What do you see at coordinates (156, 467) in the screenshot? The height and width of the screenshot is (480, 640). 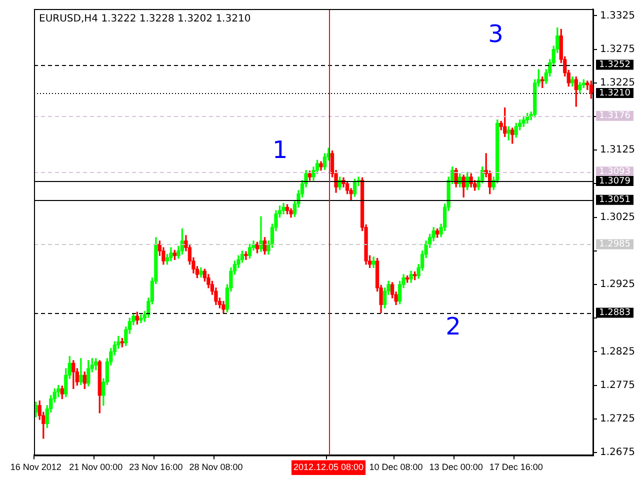 I see `x-tick-label: 23 Nov 16:00` at bounding box center [156, 467].